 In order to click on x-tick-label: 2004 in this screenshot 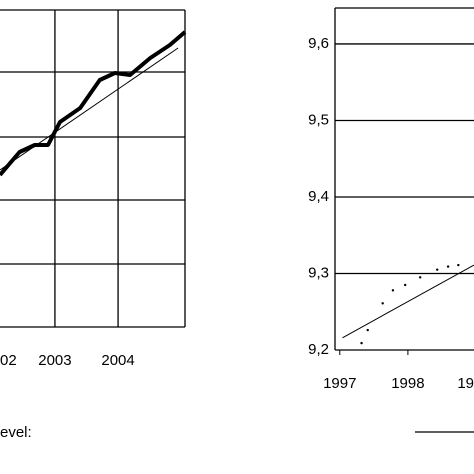, I will do `click(117, 360)`.